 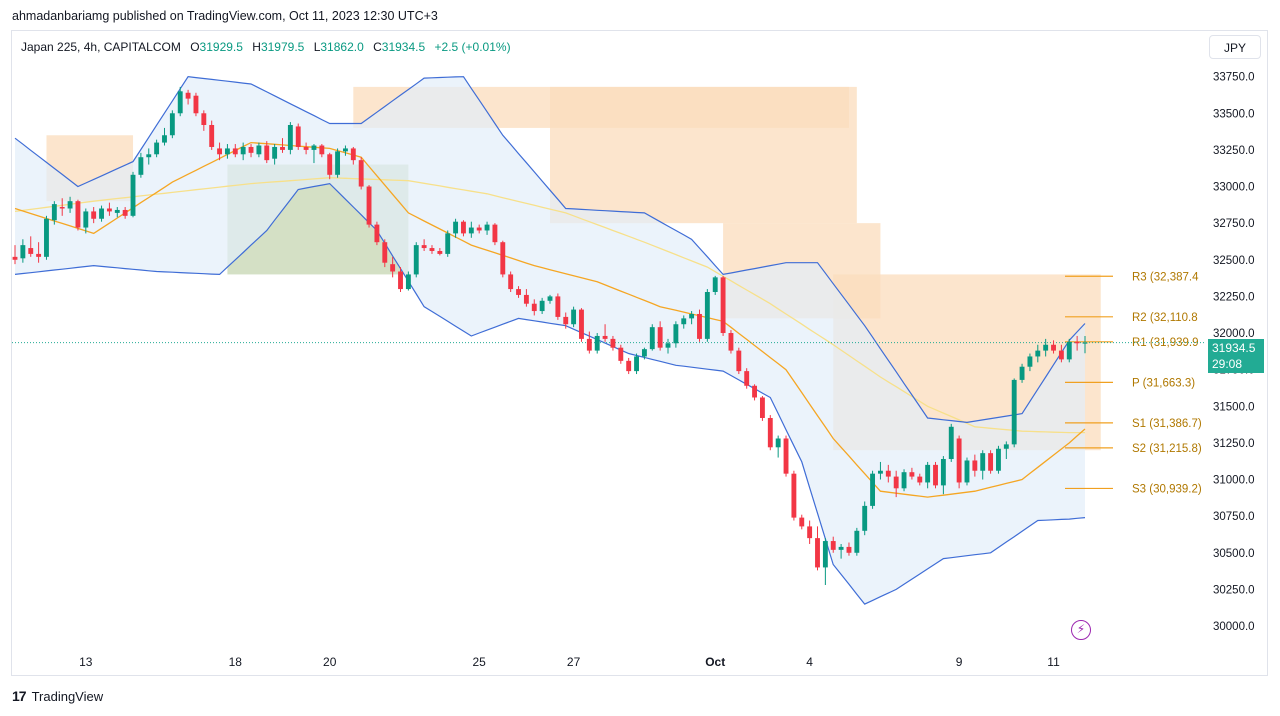 I want to click on high-value: 31979.5, so click(x=282, y=47).